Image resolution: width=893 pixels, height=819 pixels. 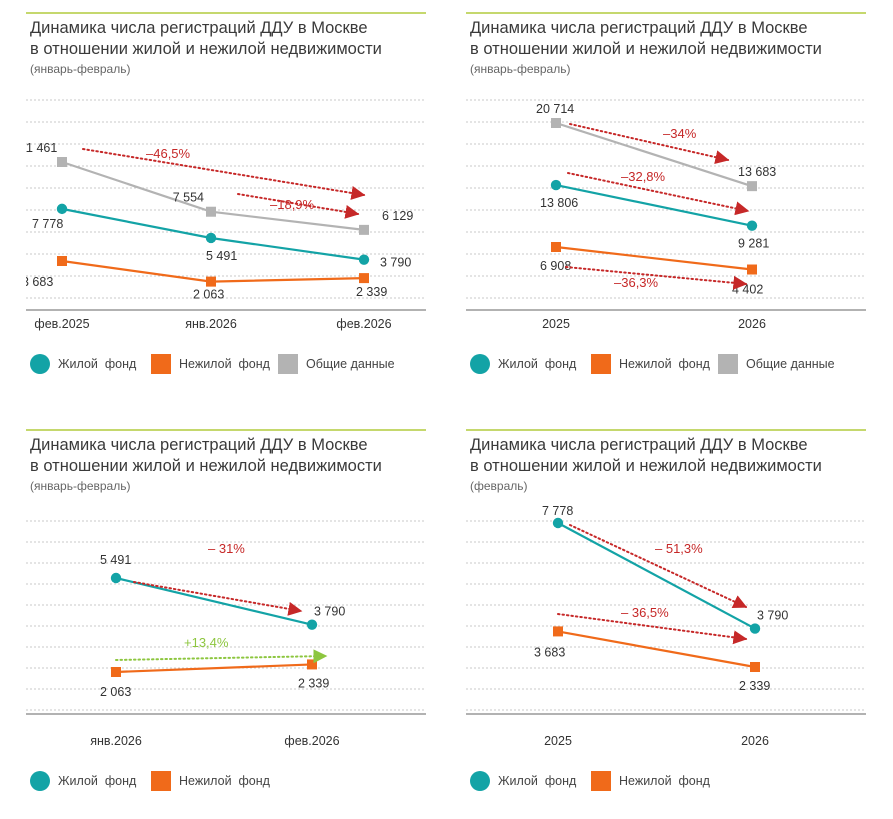 What do you see at coordinates (41, 148) in the screenshot?
I see `data-label: 11 461` at bounding box center [41, 148].